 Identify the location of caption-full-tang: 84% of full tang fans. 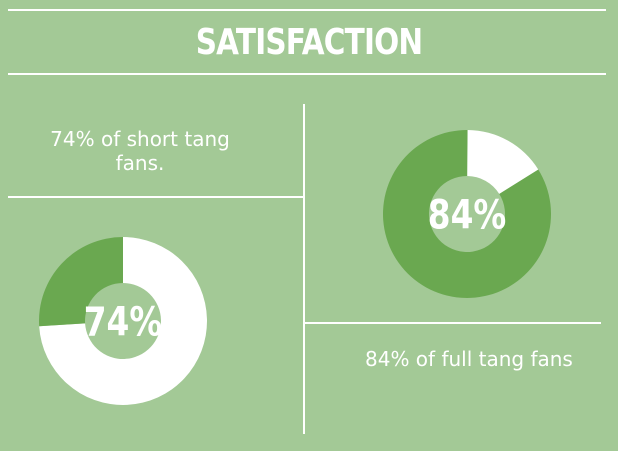
(469, 359).